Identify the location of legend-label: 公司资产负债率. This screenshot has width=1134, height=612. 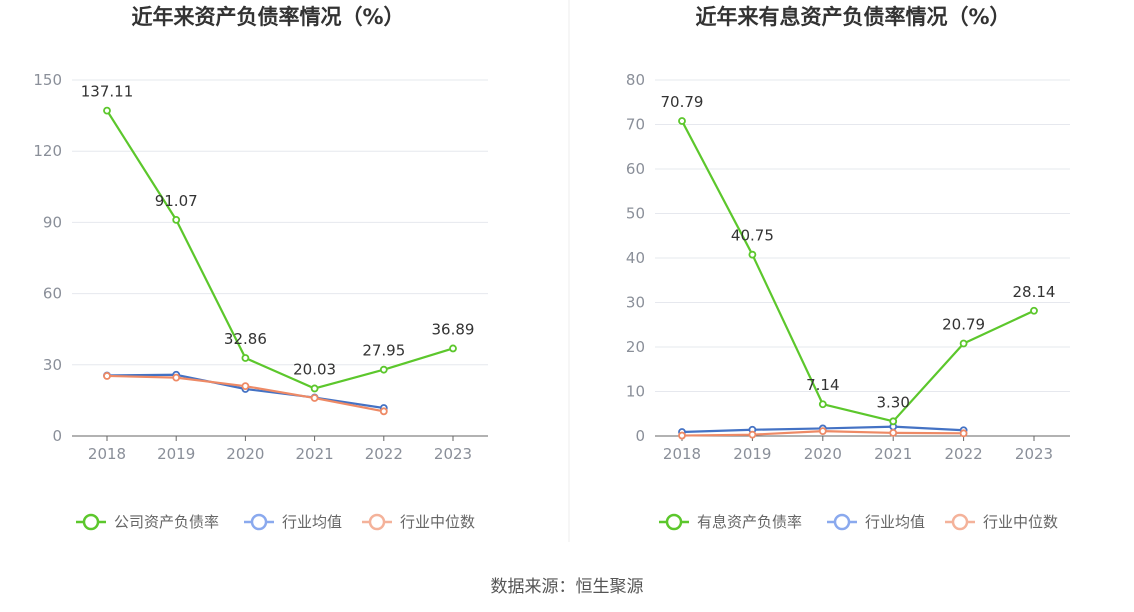
(166, 522).